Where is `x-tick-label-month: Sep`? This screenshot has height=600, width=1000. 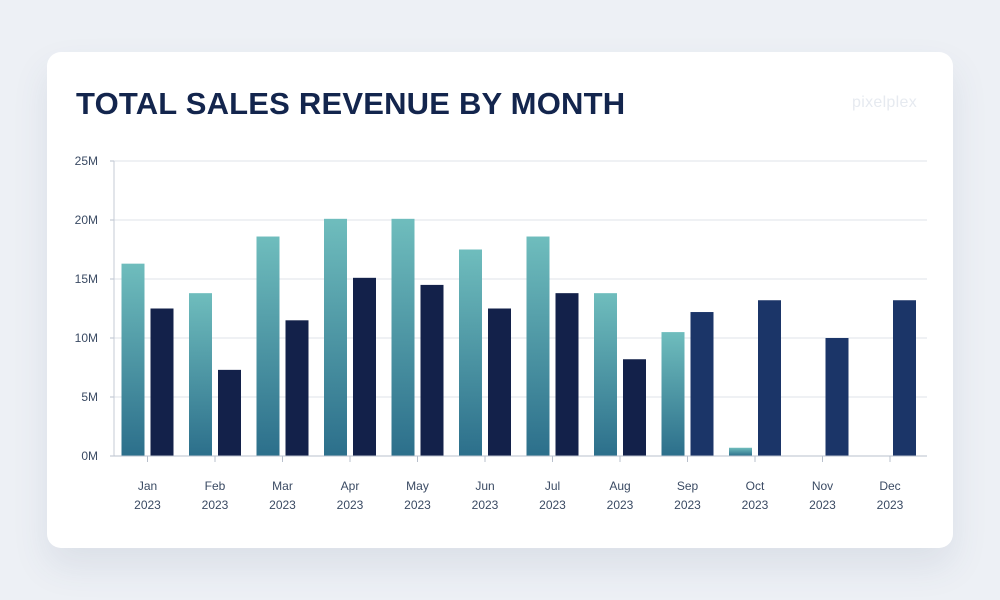
x-tick-label-month: Sep is located at coordinates (688, 486).